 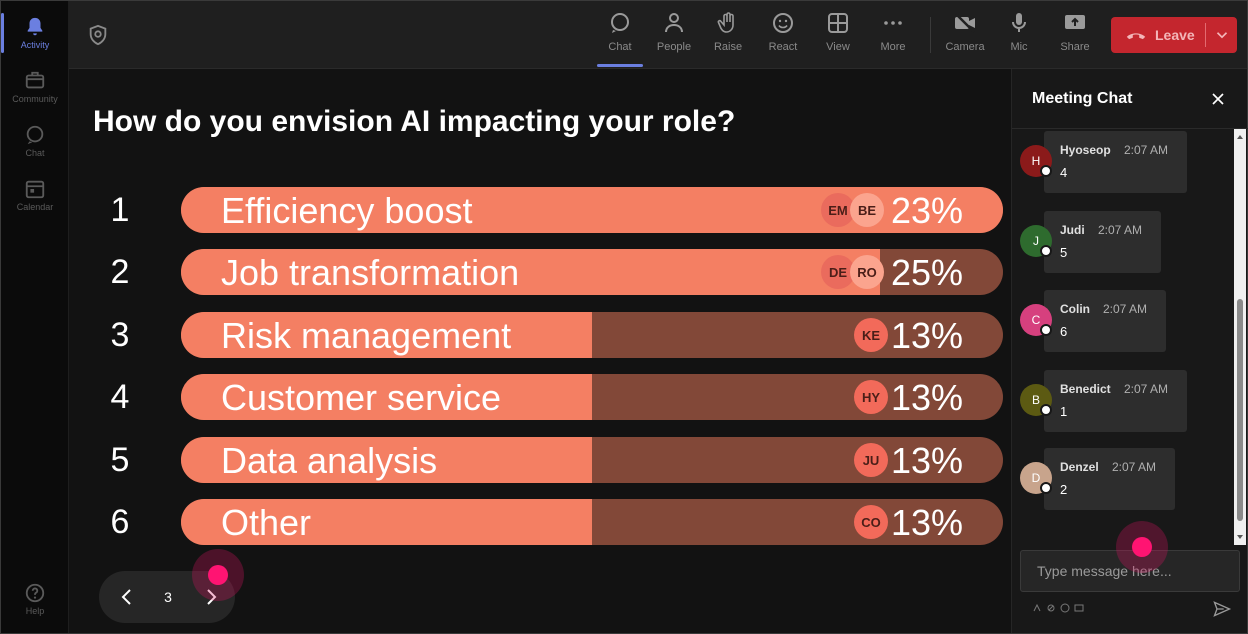 What do you see at coordinates (1130, 99) in the screenshot?
I see `chat-header: Meeting Chat` at bounding box center [1130, 99].